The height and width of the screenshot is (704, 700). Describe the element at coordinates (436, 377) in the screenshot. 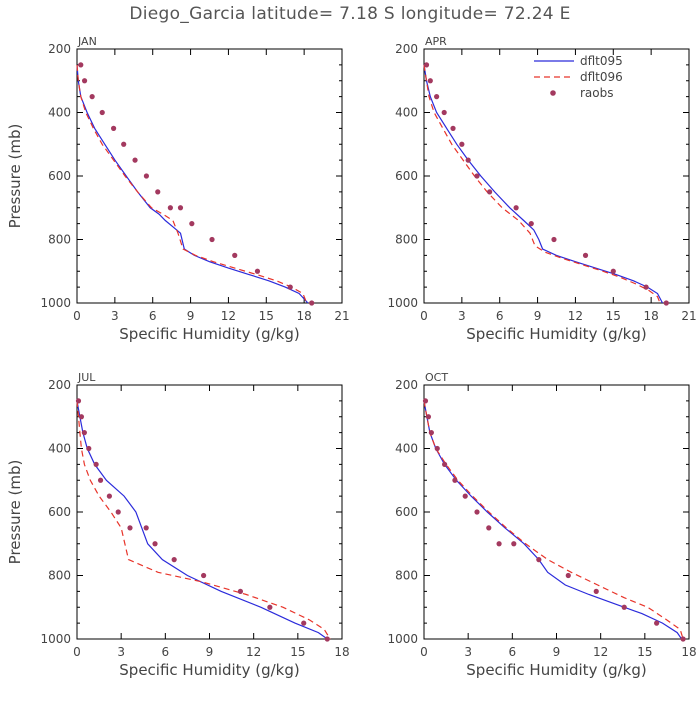

I see `panel-label: OCT` at that location.